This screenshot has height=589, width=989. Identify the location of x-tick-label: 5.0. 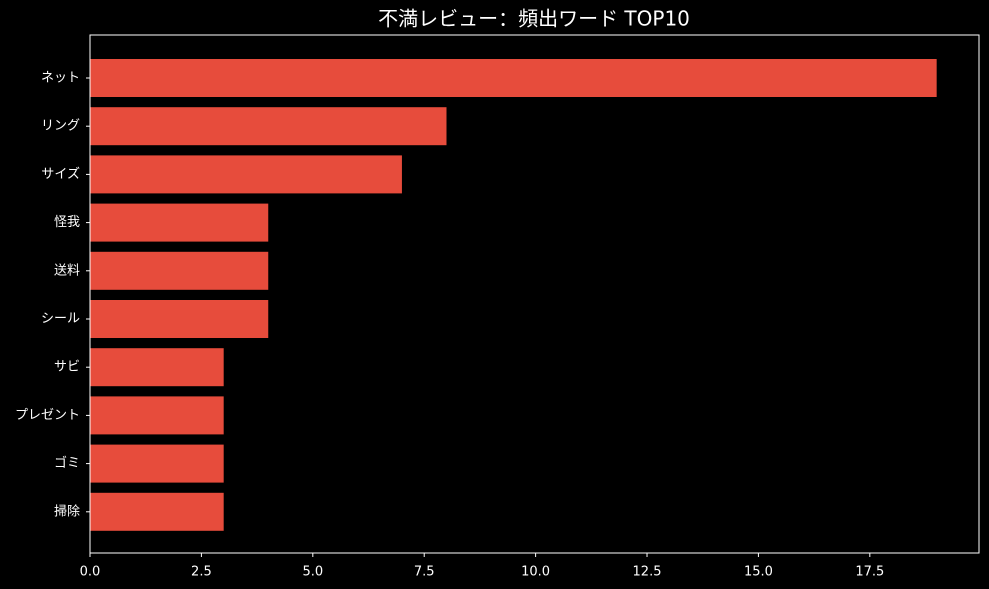
(312, 572).